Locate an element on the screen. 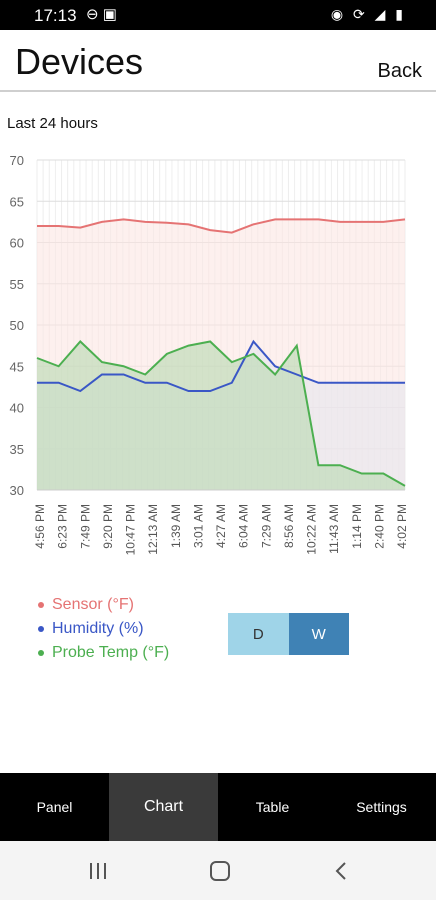  y-tick-label: 45 is located at coordinates (17, 366).